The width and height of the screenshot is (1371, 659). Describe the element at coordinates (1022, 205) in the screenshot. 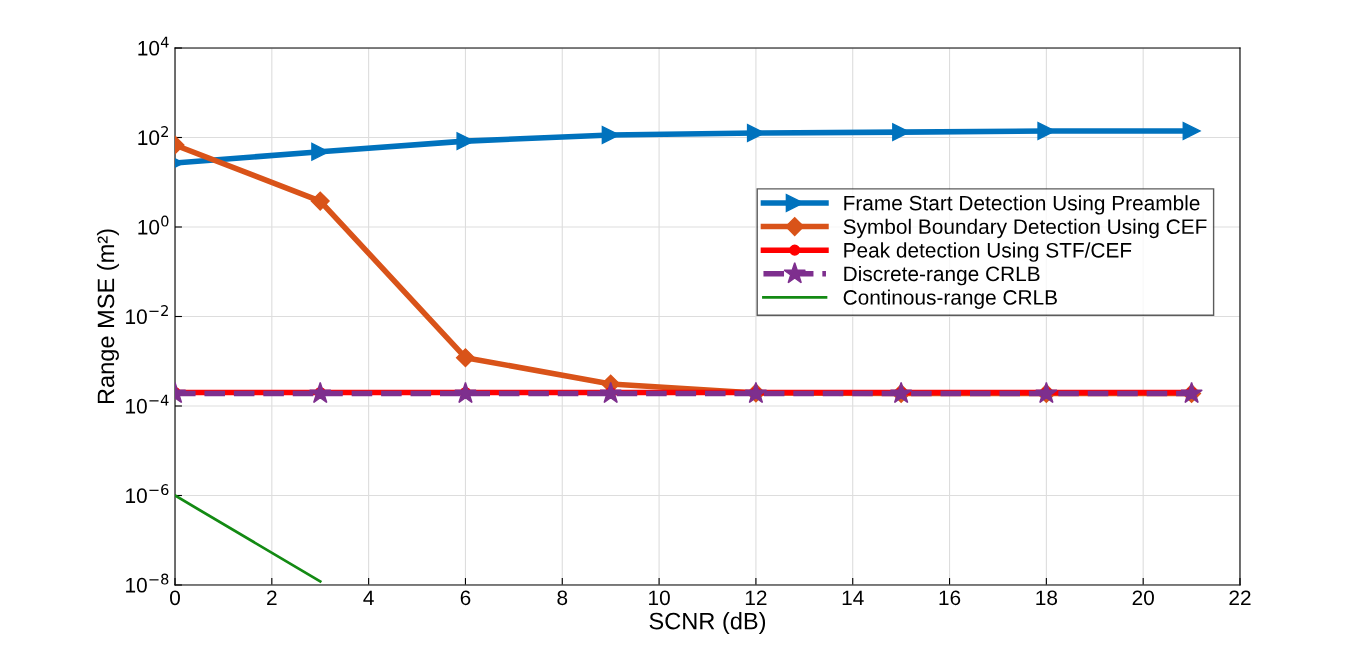

I see `legend-label: Frame Start Detection Using Preamble` at that location.